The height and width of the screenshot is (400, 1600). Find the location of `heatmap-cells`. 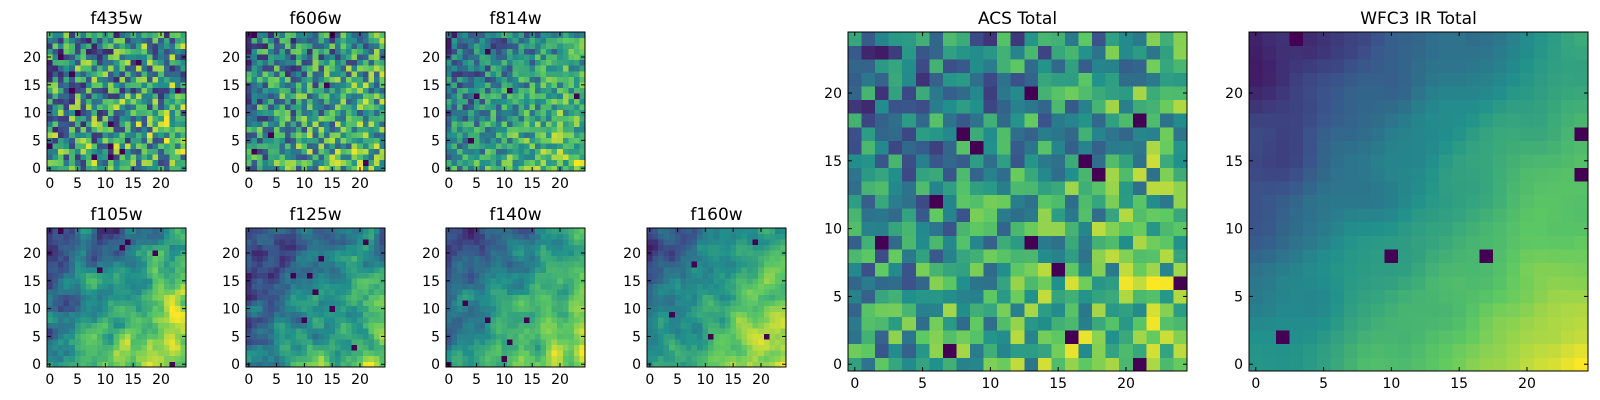

heatmap-cells is located at coordinates (117, 298).